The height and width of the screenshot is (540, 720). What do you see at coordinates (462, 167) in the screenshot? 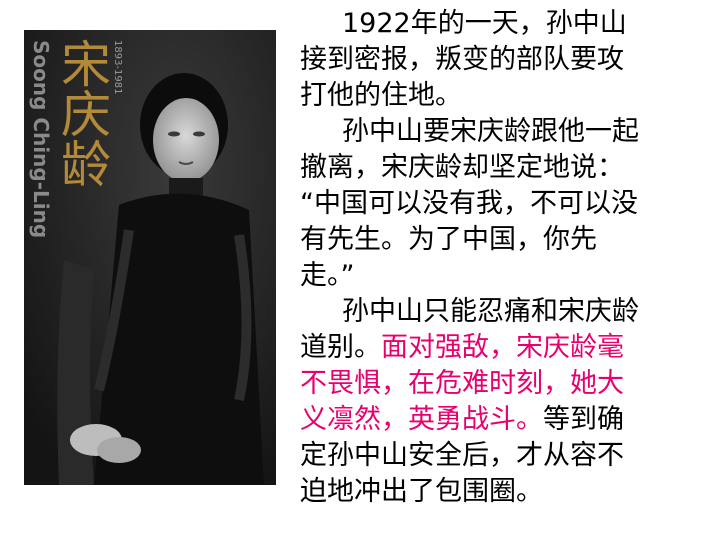
I see `text-line: 撤离，宋庆龄却坚定地说：` at bounding box center [462, 167].